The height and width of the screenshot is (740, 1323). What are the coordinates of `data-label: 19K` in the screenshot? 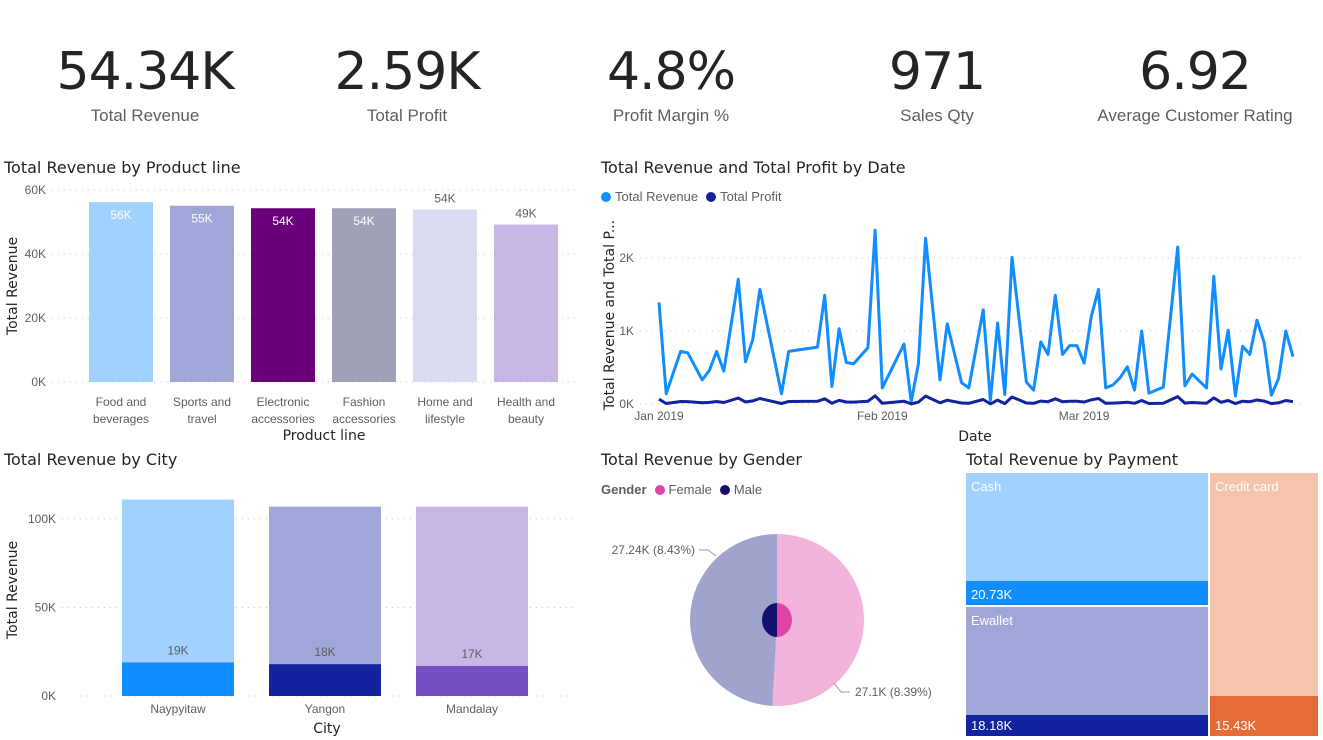 It's located at (177, 650).